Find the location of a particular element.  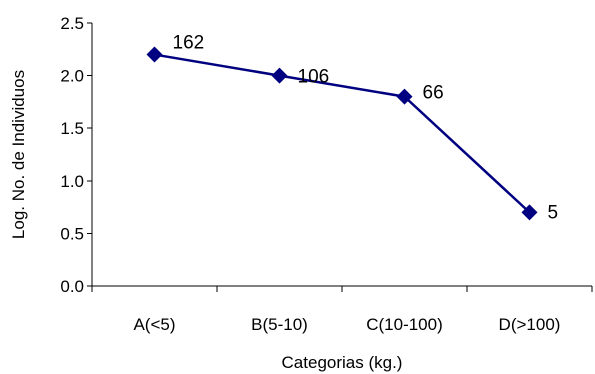

x-tick-label: C(10-100) is located at coordinates (404, 324).